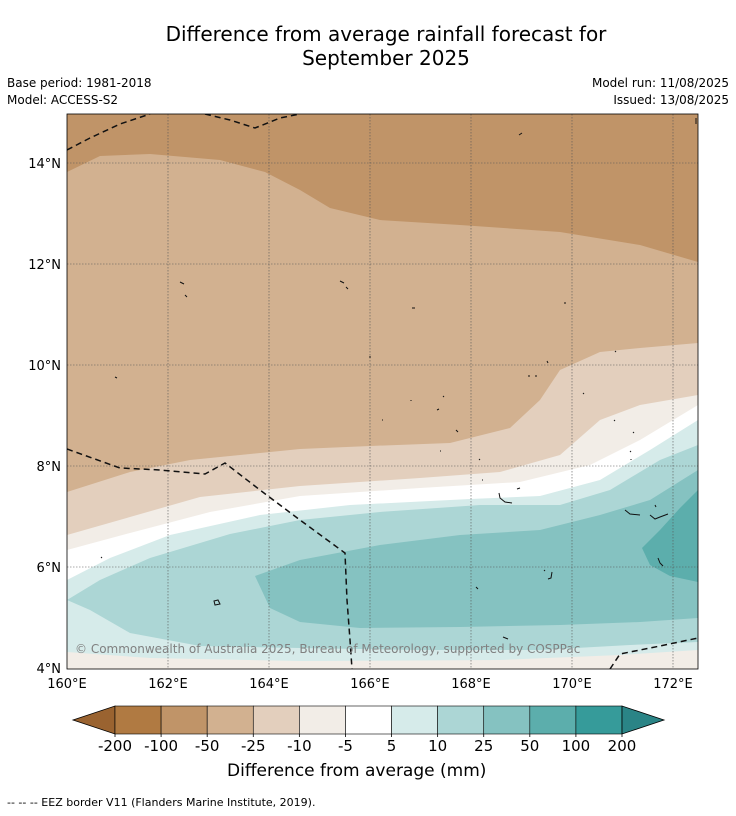 This screenshot has width=736, height=816. Describe the element at coordinates (63, 100) in the screenshot. I see `model-name: Model: ACCESS-S2` at that location.